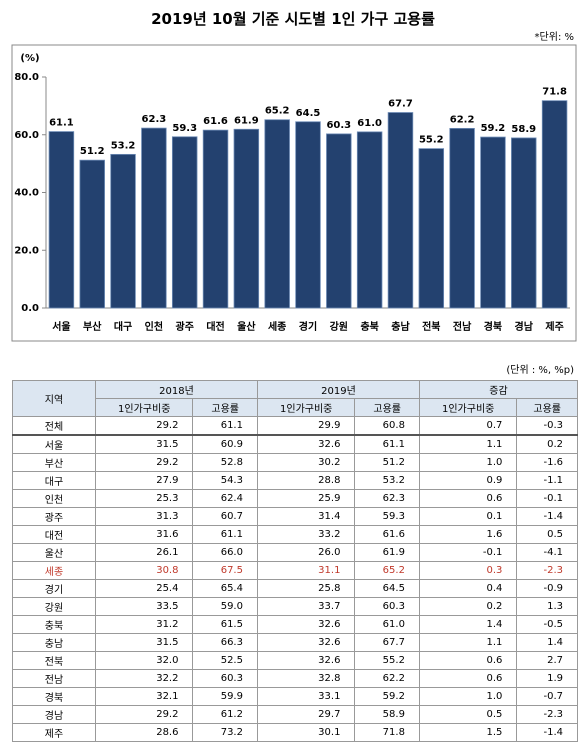 The height and width of the screenshot is (745, 586). Describe the element at coordinates (387, 426) in the screenshot. I see `value-cell: 60.8` at that location.